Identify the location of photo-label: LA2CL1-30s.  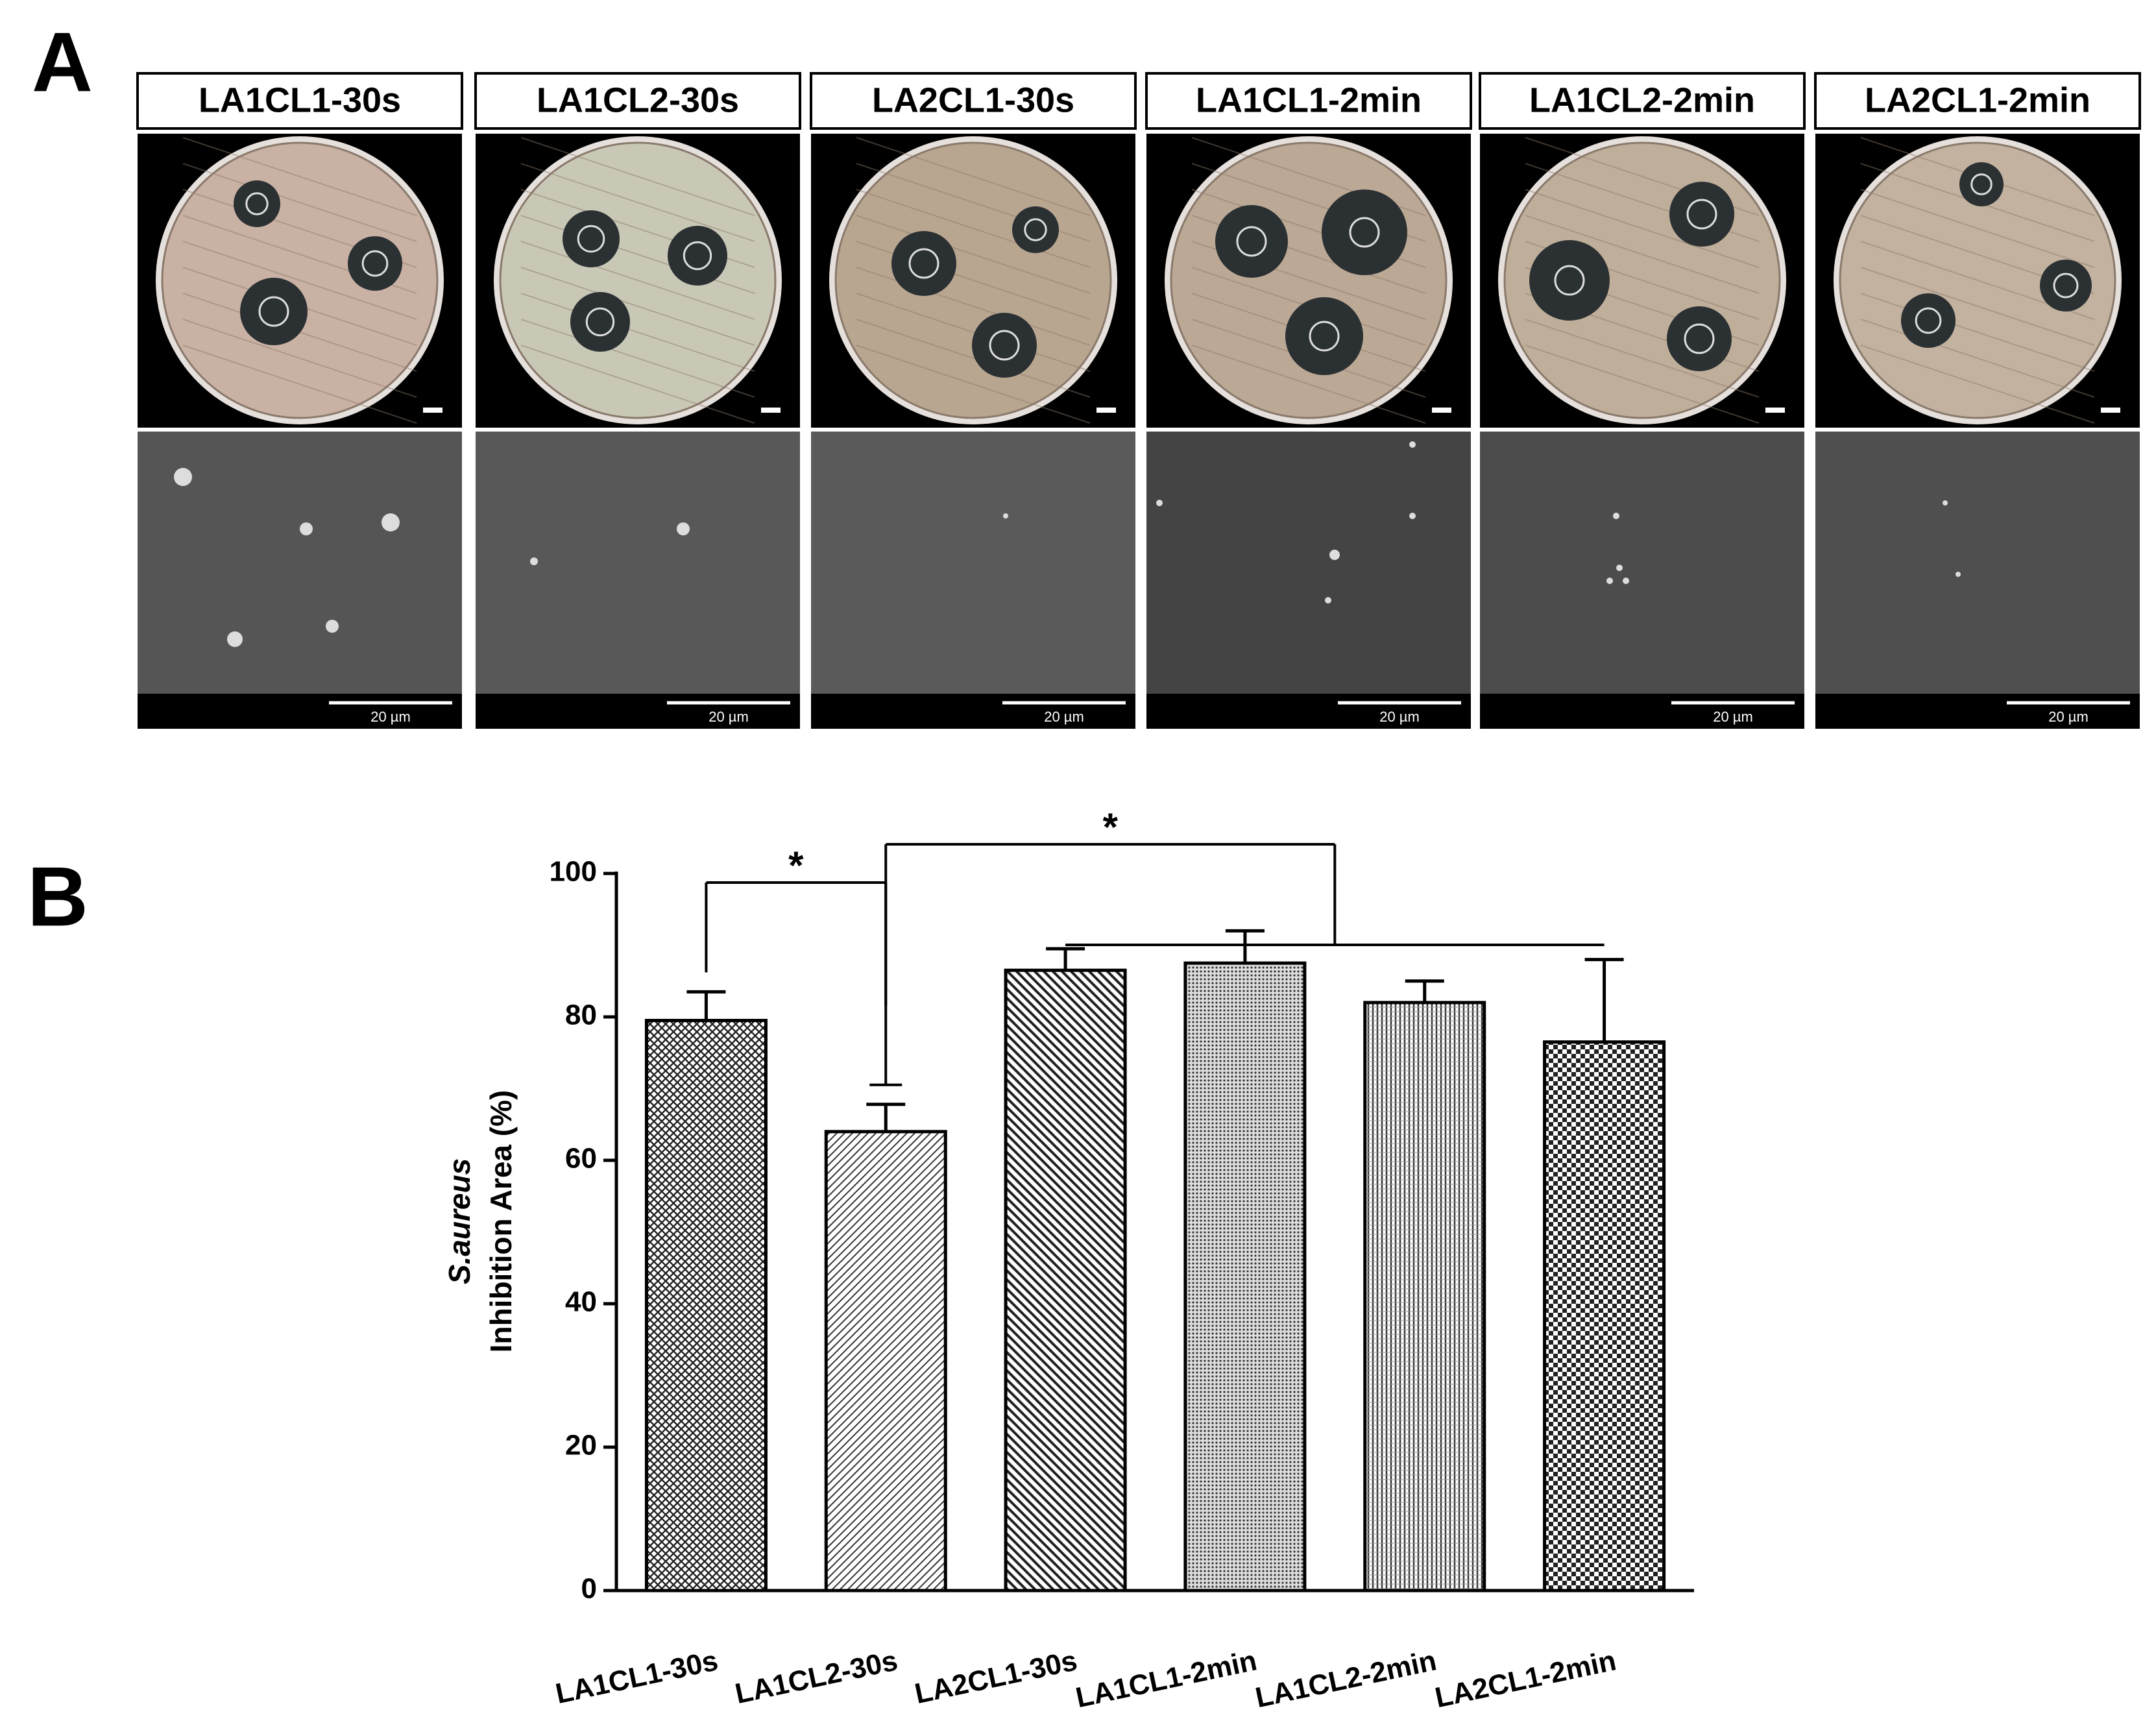
(973, 99).